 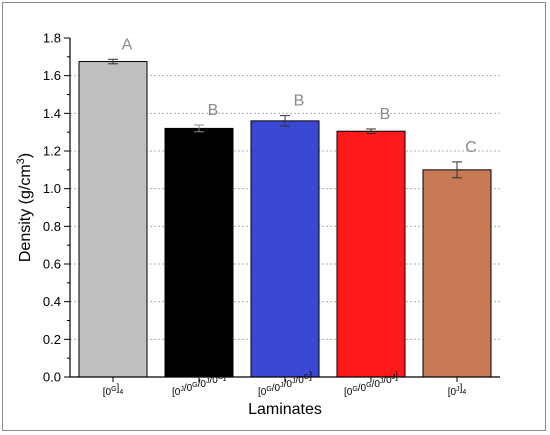 What do you see at coordinates (471, 147) in the screenshot?
I see `group-letter: C` at bounding box center [471, 147].